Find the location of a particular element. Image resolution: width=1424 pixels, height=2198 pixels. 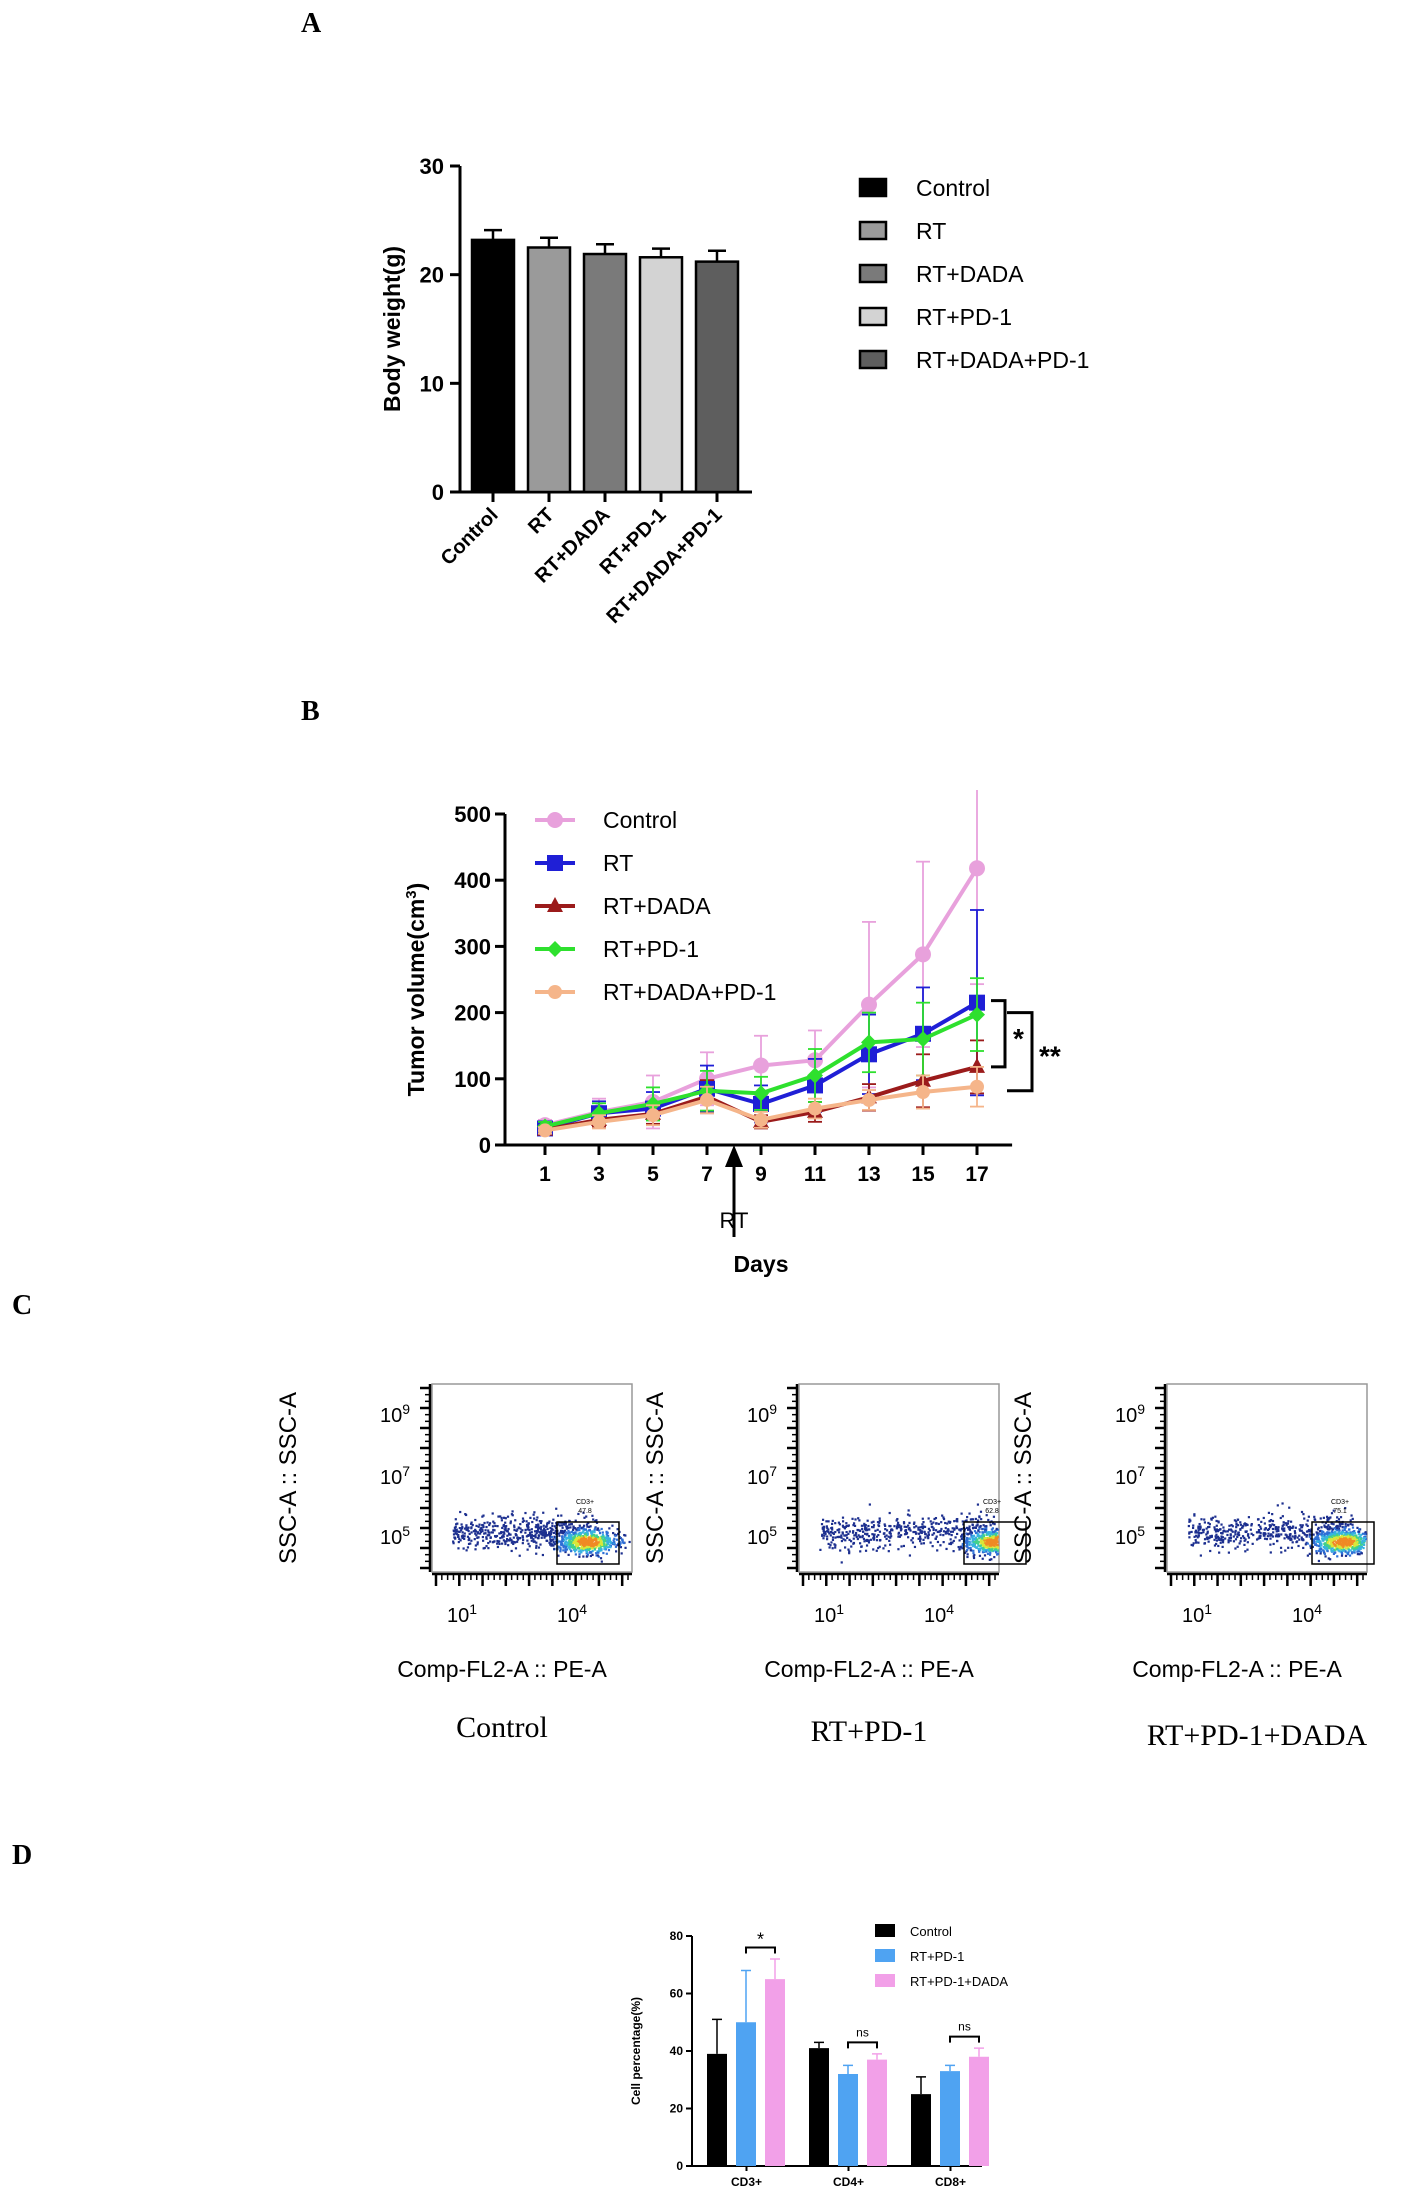

y-axis-label-close: ) is located at coordinates (416, 887).